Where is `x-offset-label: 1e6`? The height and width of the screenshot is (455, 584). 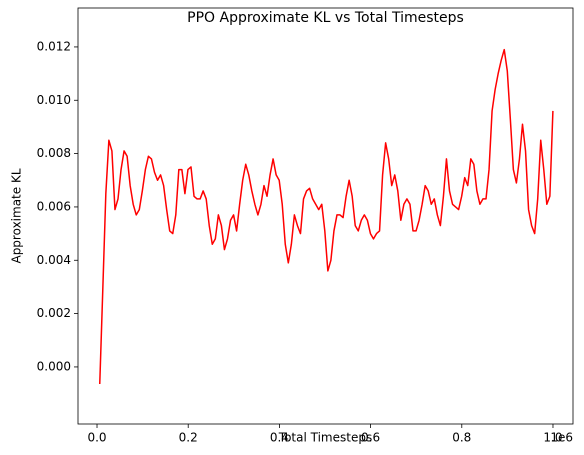
x-offset-label: 1e6 is located at coordinates (561, 438).